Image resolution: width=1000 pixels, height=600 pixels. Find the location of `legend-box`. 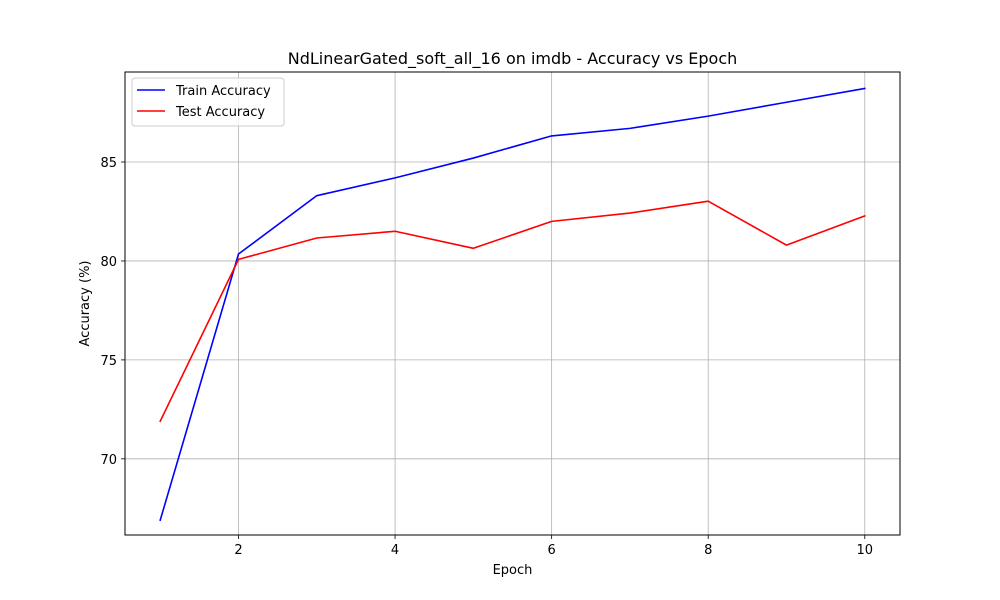

legend-box is located at coordinates (208, 102).